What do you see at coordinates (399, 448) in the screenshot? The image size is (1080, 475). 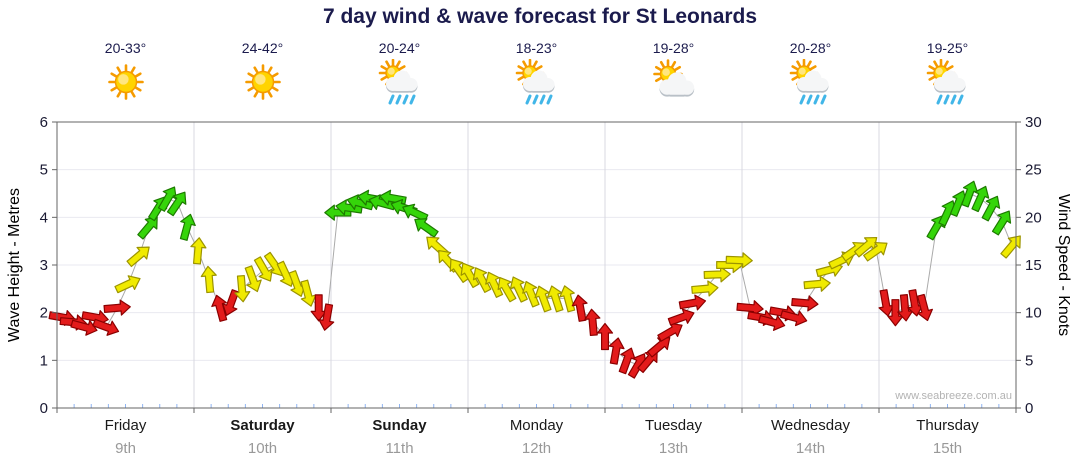 I see `day-date-sunday: 11th` at bounding box center [399, 448].